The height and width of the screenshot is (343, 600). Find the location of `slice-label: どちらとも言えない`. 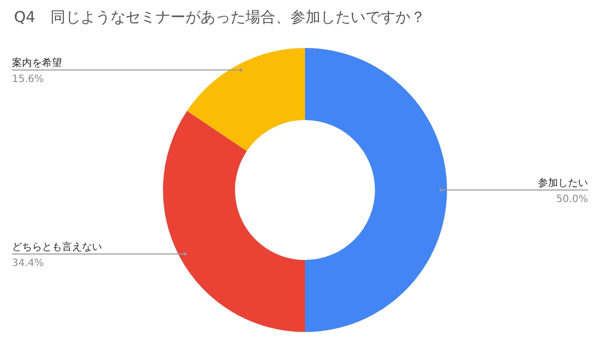

slice-label: どちらとも言えない is located at coordinates (57, 247).